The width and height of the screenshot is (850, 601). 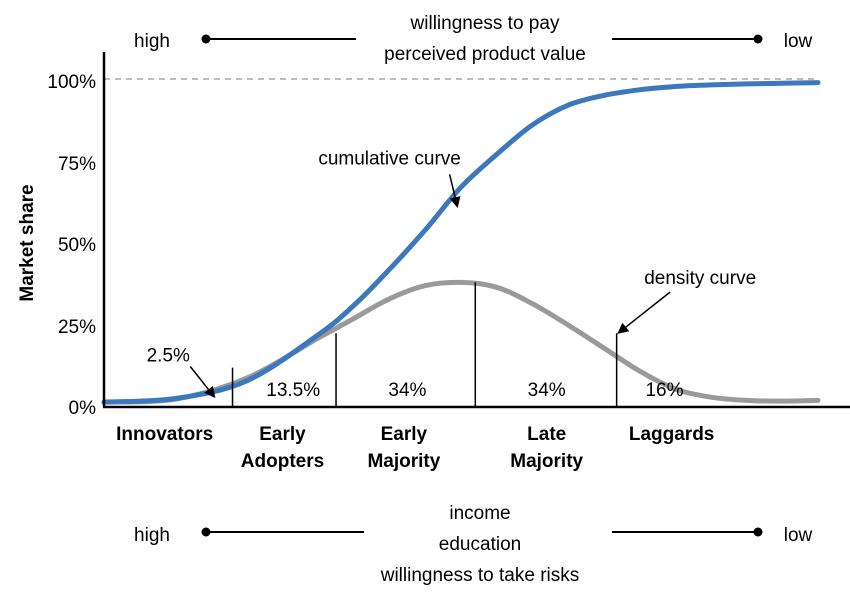 What do you see at coordinates (758, 39) in the screenshot?
I see `top-scale-right-dot` at bounding box center [758, 39].